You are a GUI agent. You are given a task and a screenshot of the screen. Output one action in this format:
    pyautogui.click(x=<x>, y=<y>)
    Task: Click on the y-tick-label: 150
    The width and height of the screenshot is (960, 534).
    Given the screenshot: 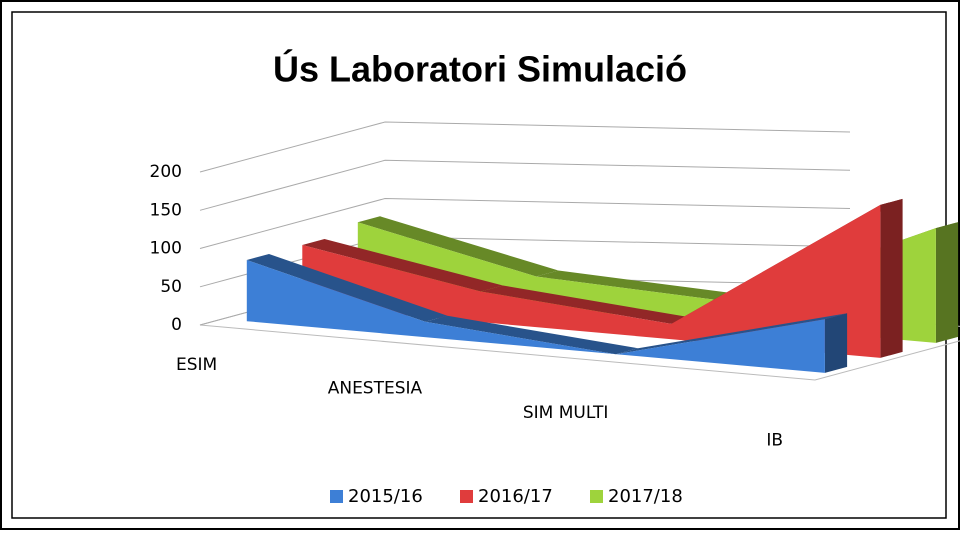 What is the action you would take?
    pyautogui.click(x=166, y=210)
    